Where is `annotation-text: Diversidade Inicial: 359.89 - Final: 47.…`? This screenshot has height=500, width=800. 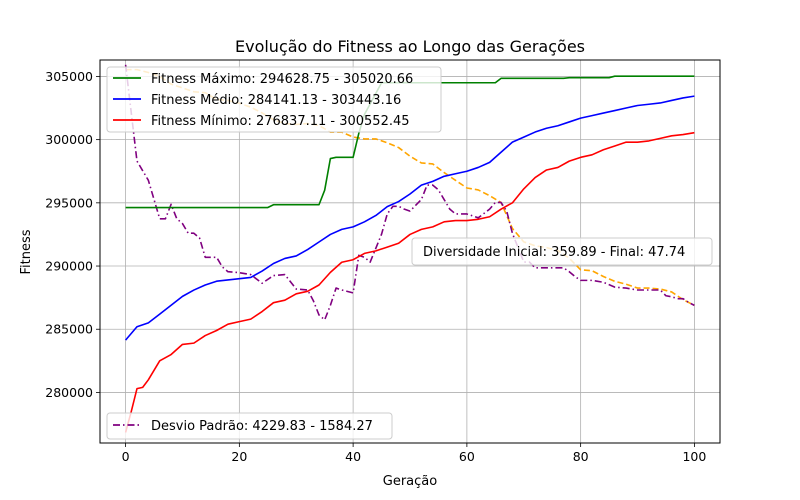 annotation-text: Diversidade Inicial: 359.89 - Final: 47.… is located at coordinates (554, 252).